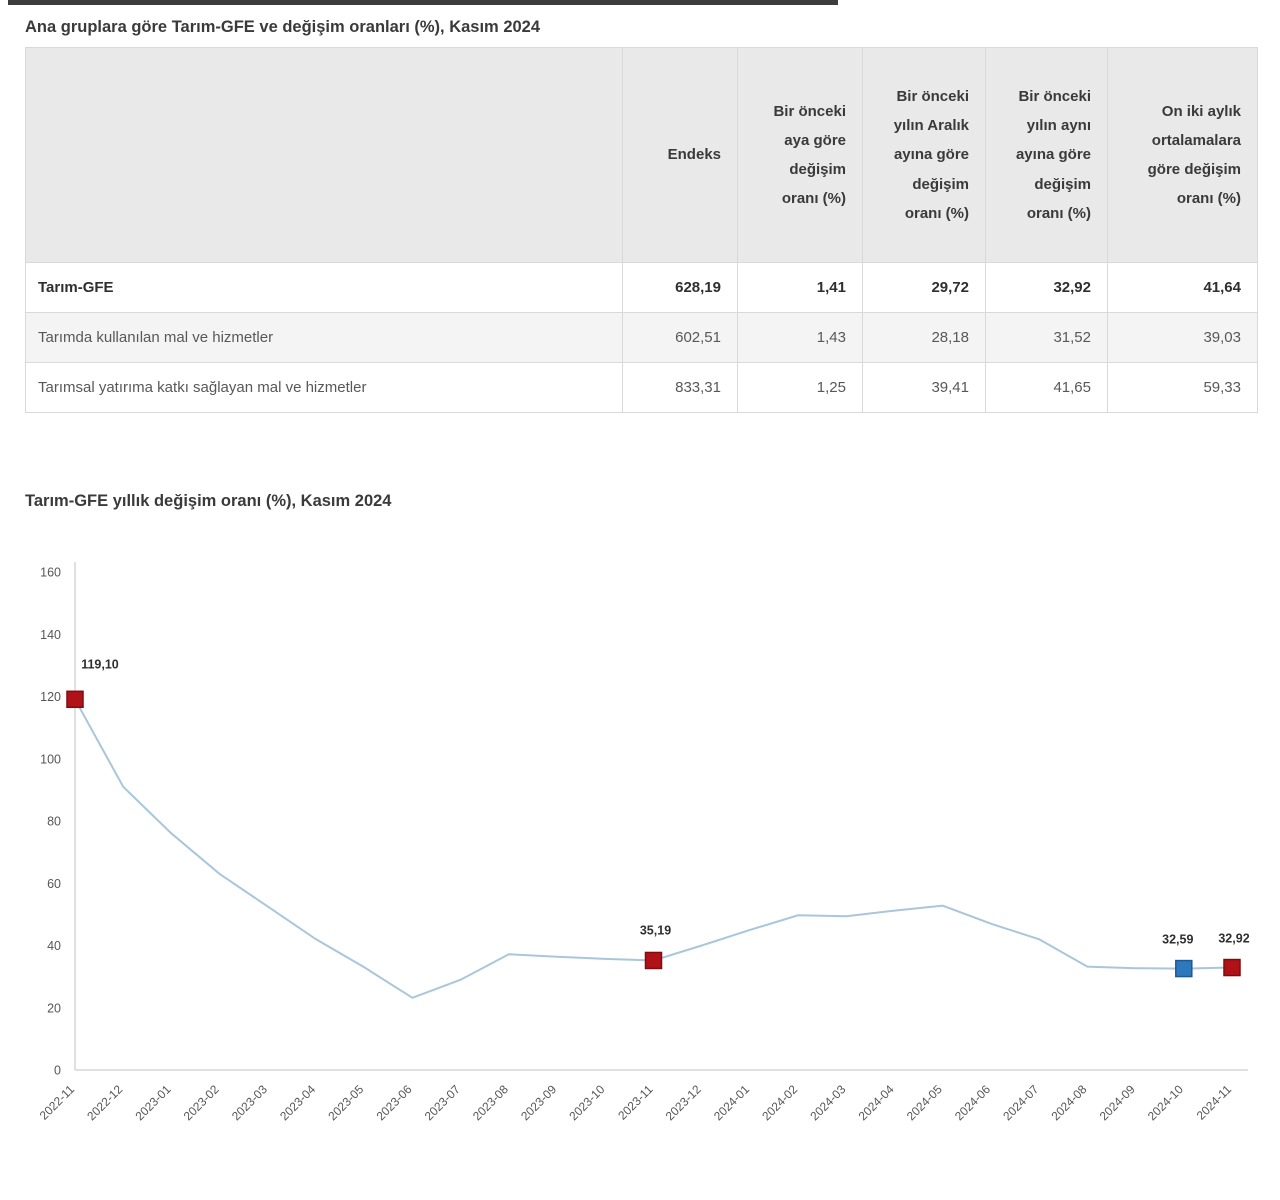 The image size is (1280, 1200). Describe the element at coordinates (876, 1102) in the screenshot. I see `x-axis-tick-label: 2024-04` at that location.